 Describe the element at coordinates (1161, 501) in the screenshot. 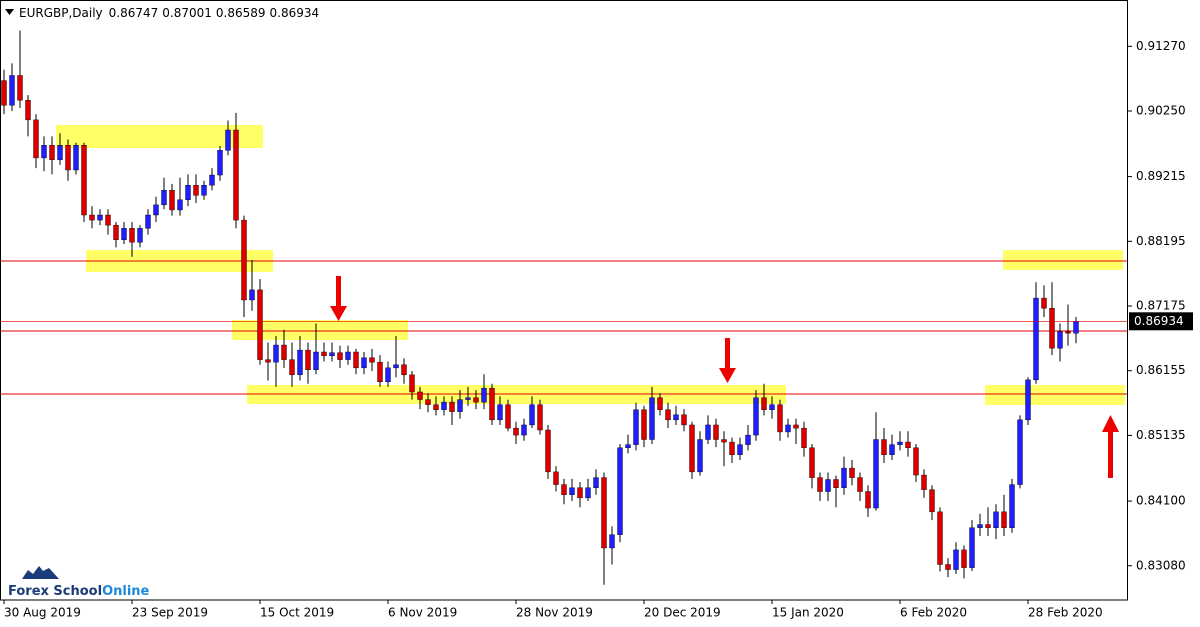

I see `y-tick-label: 0.84100` at that location.